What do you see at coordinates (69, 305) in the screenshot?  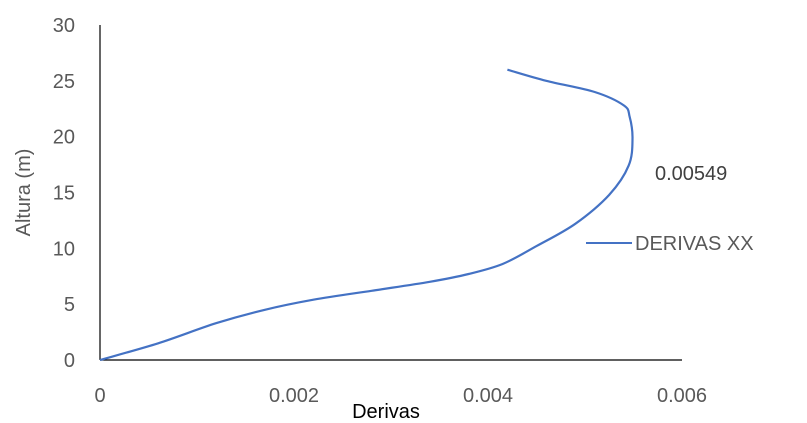 I see `y-tick-label: 5` at bounding box center [69, 305].